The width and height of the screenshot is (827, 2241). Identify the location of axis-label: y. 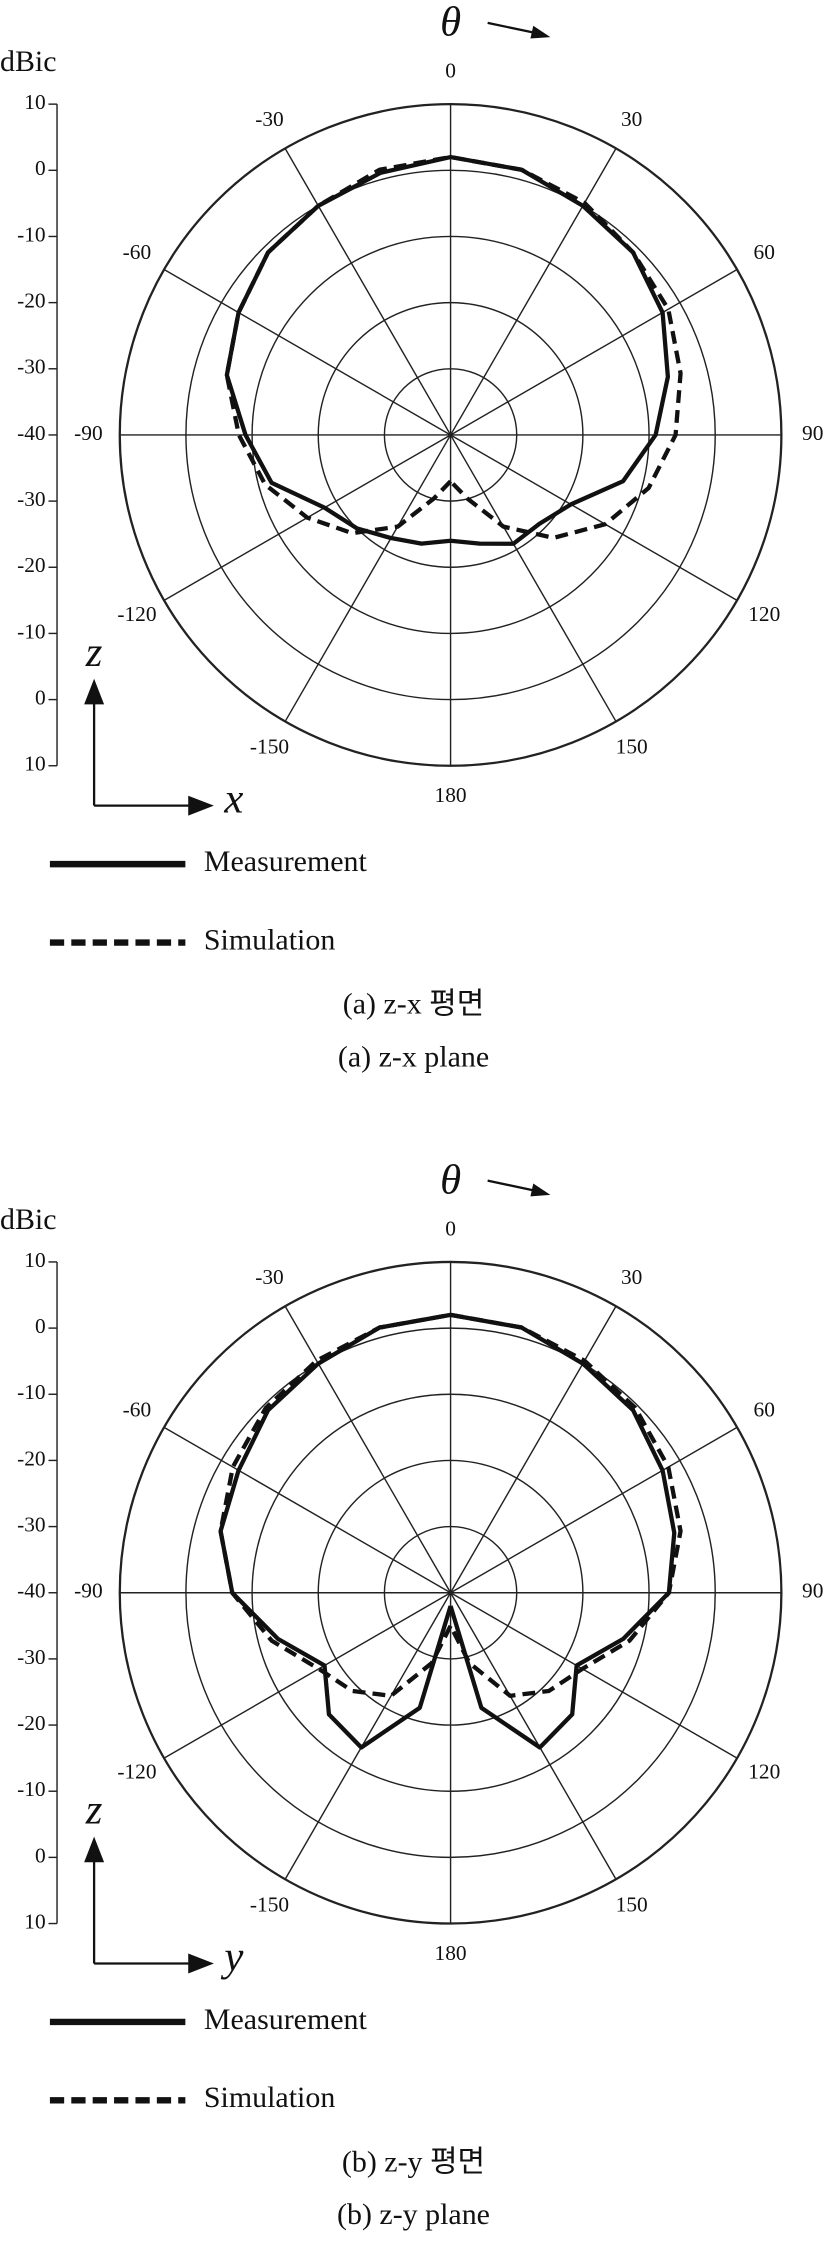
(231, 1956).